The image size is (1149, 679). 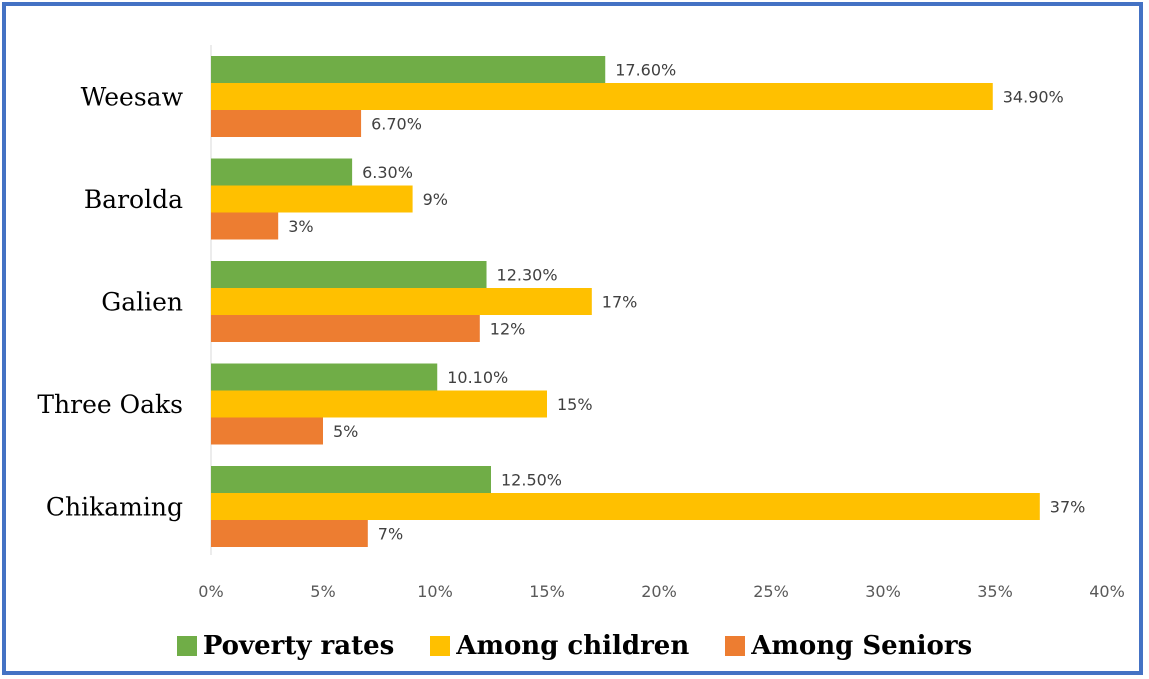 What do you see at coordinates (408, 69) in the screenshot?
I see `bar-weesaw-poverty-rates` at bounding box center [408, 69].